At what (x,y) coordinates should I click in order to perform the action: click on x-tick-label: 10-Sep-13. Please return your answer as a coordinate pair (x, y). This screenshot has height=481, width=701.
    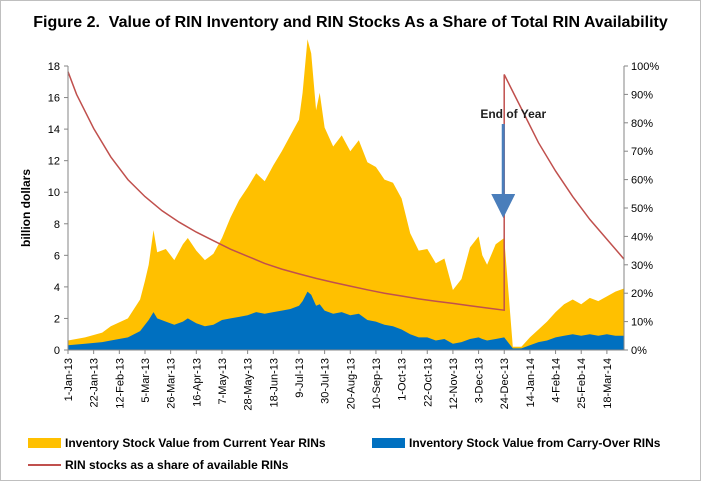
    Looking at the image, I should click on (377, 383).